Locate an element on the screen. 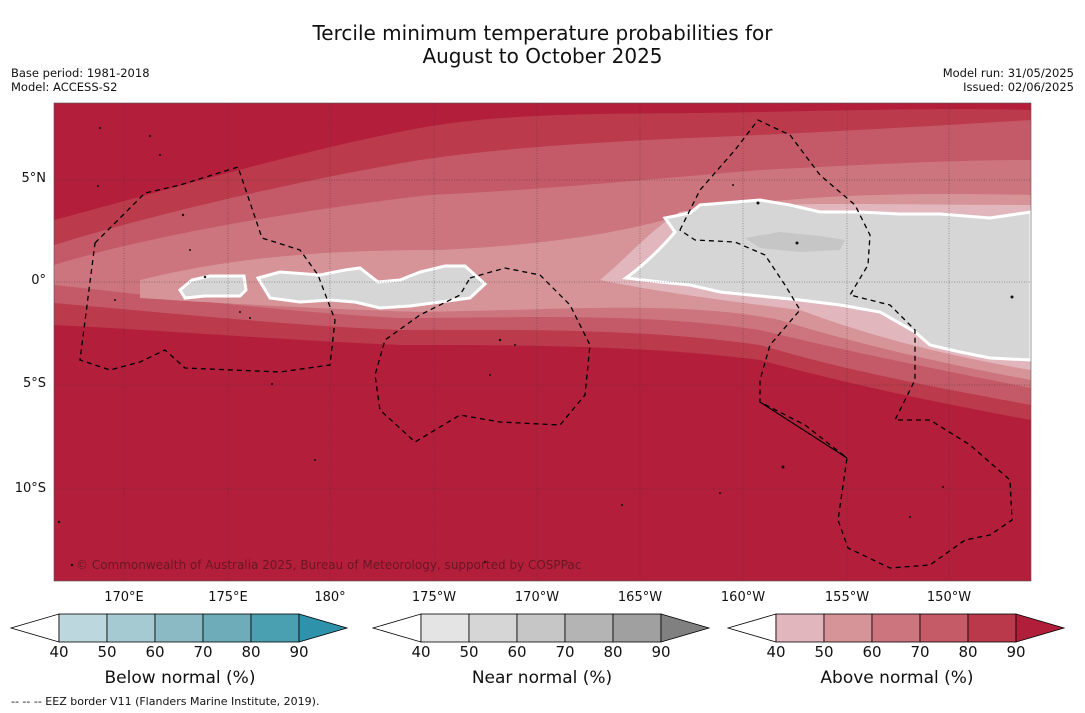 The image size is (1085, 713). lon-label-170w: 170°W is located at coordinates (537, 597).